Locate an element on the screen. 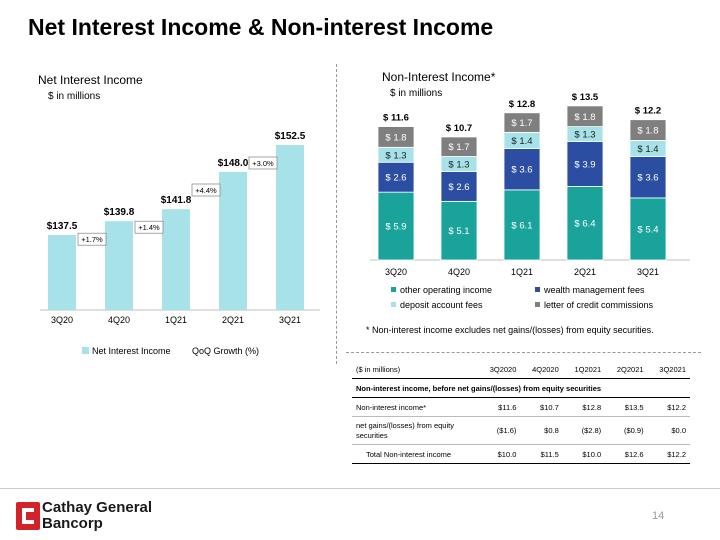 This screenshot has height=540, width=720. nonii-total-label: $ 13.5 is located at coordinates (585, 97).